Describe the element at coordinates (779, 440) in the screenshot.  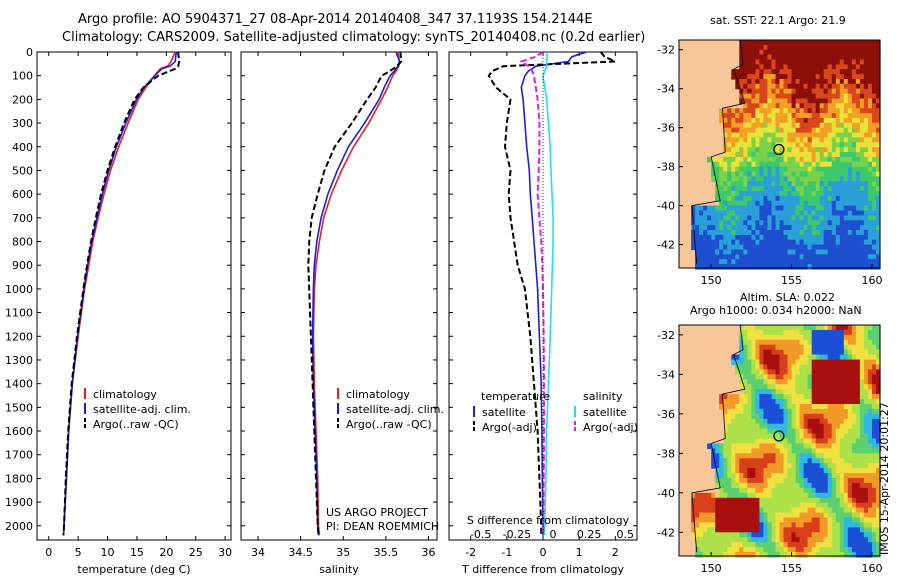
I see `map-frame` at that location.